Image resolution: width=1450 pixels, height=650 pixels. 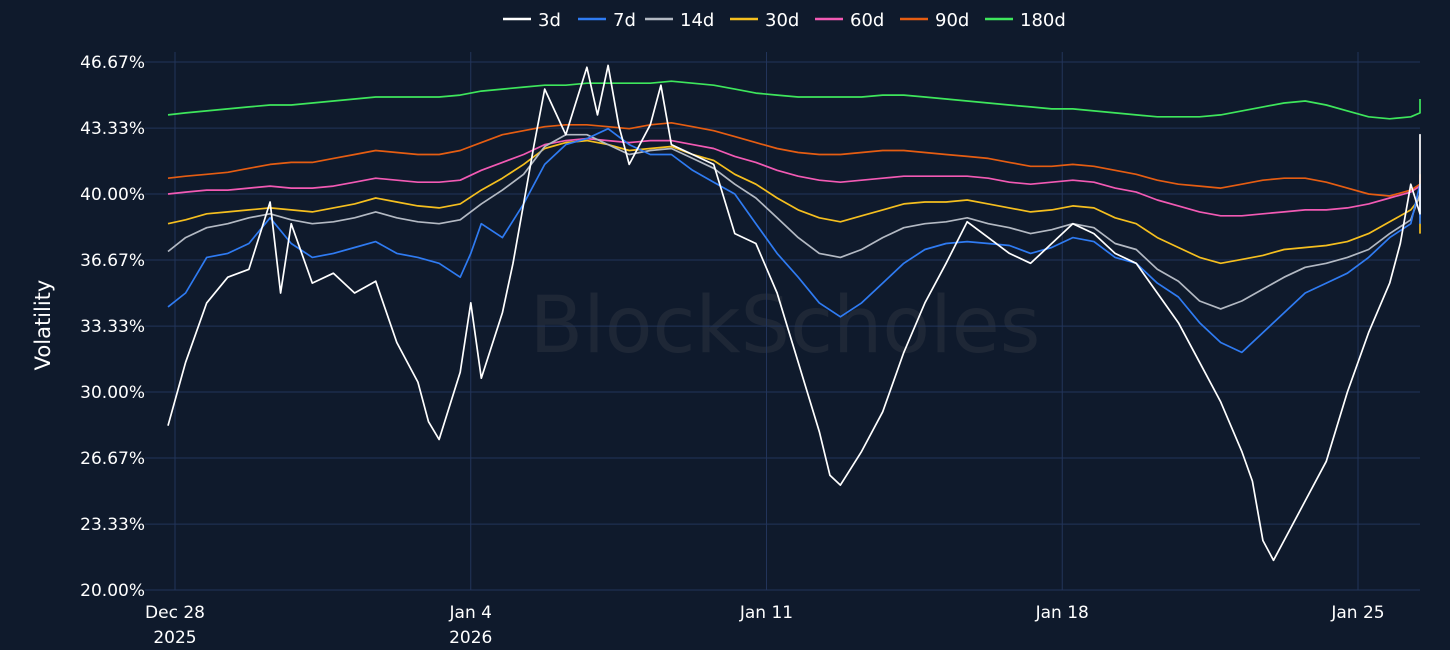 I want to click on legend-label: 7d, so click(x=624, y=20).